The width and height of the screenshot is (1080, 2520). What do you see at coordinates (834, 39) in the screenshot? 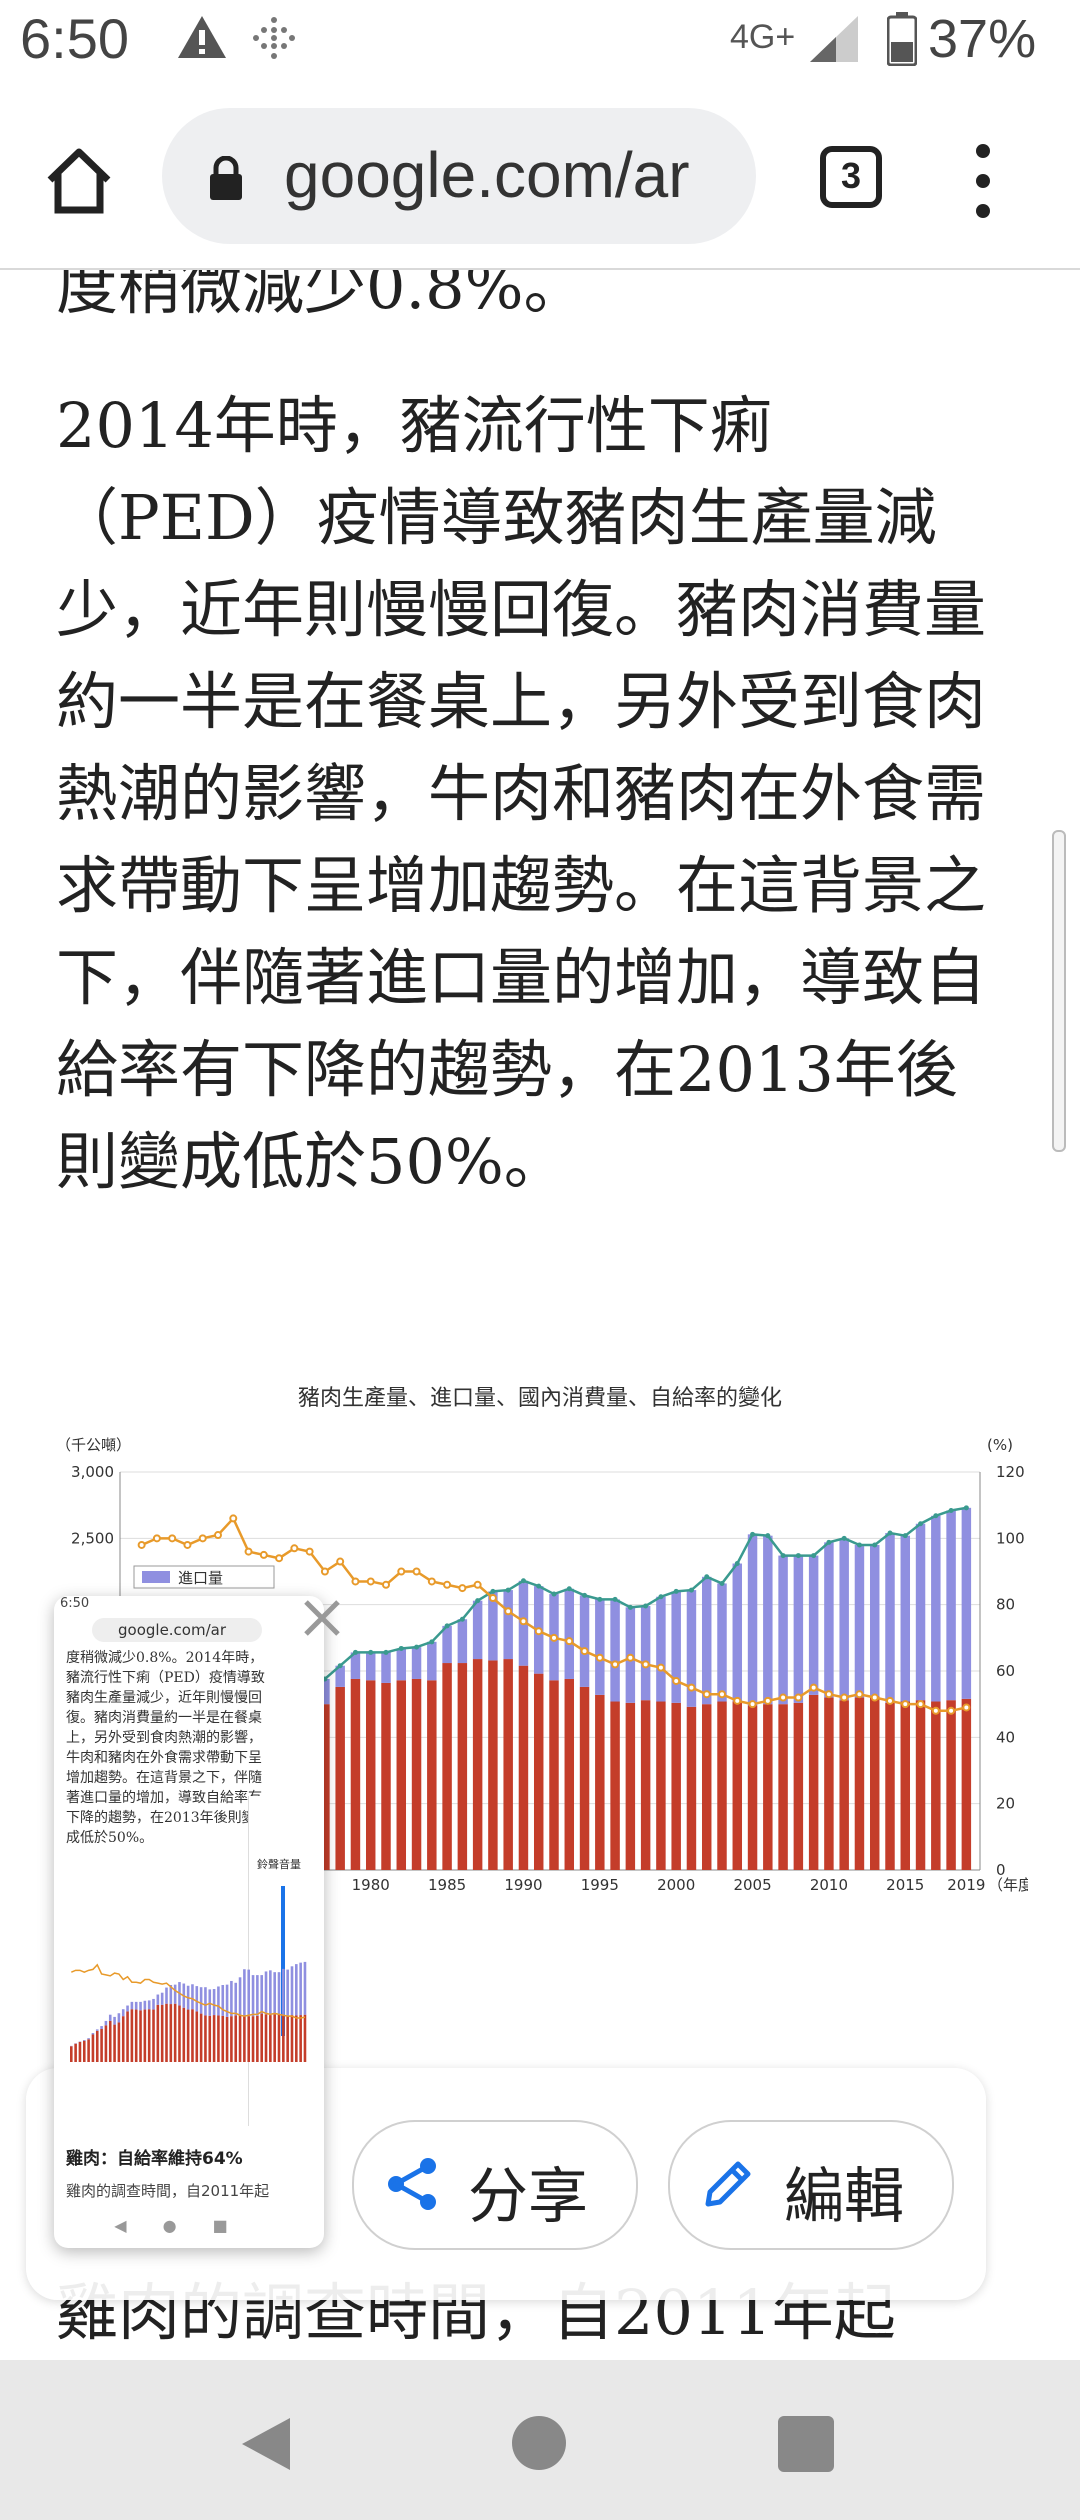
I see `signal-icon` at bounding box center [834, 39].